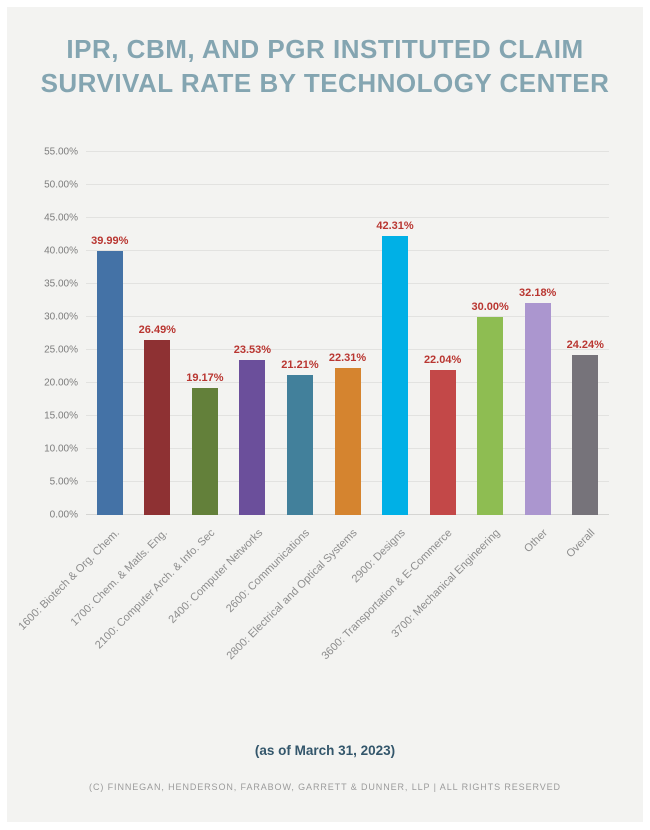 This screenshot has height=830, width=650. What do you see at coordinates (395, 367) in the screenshot?
I see `bar: 42.31%` at bounding box center [395, 367].